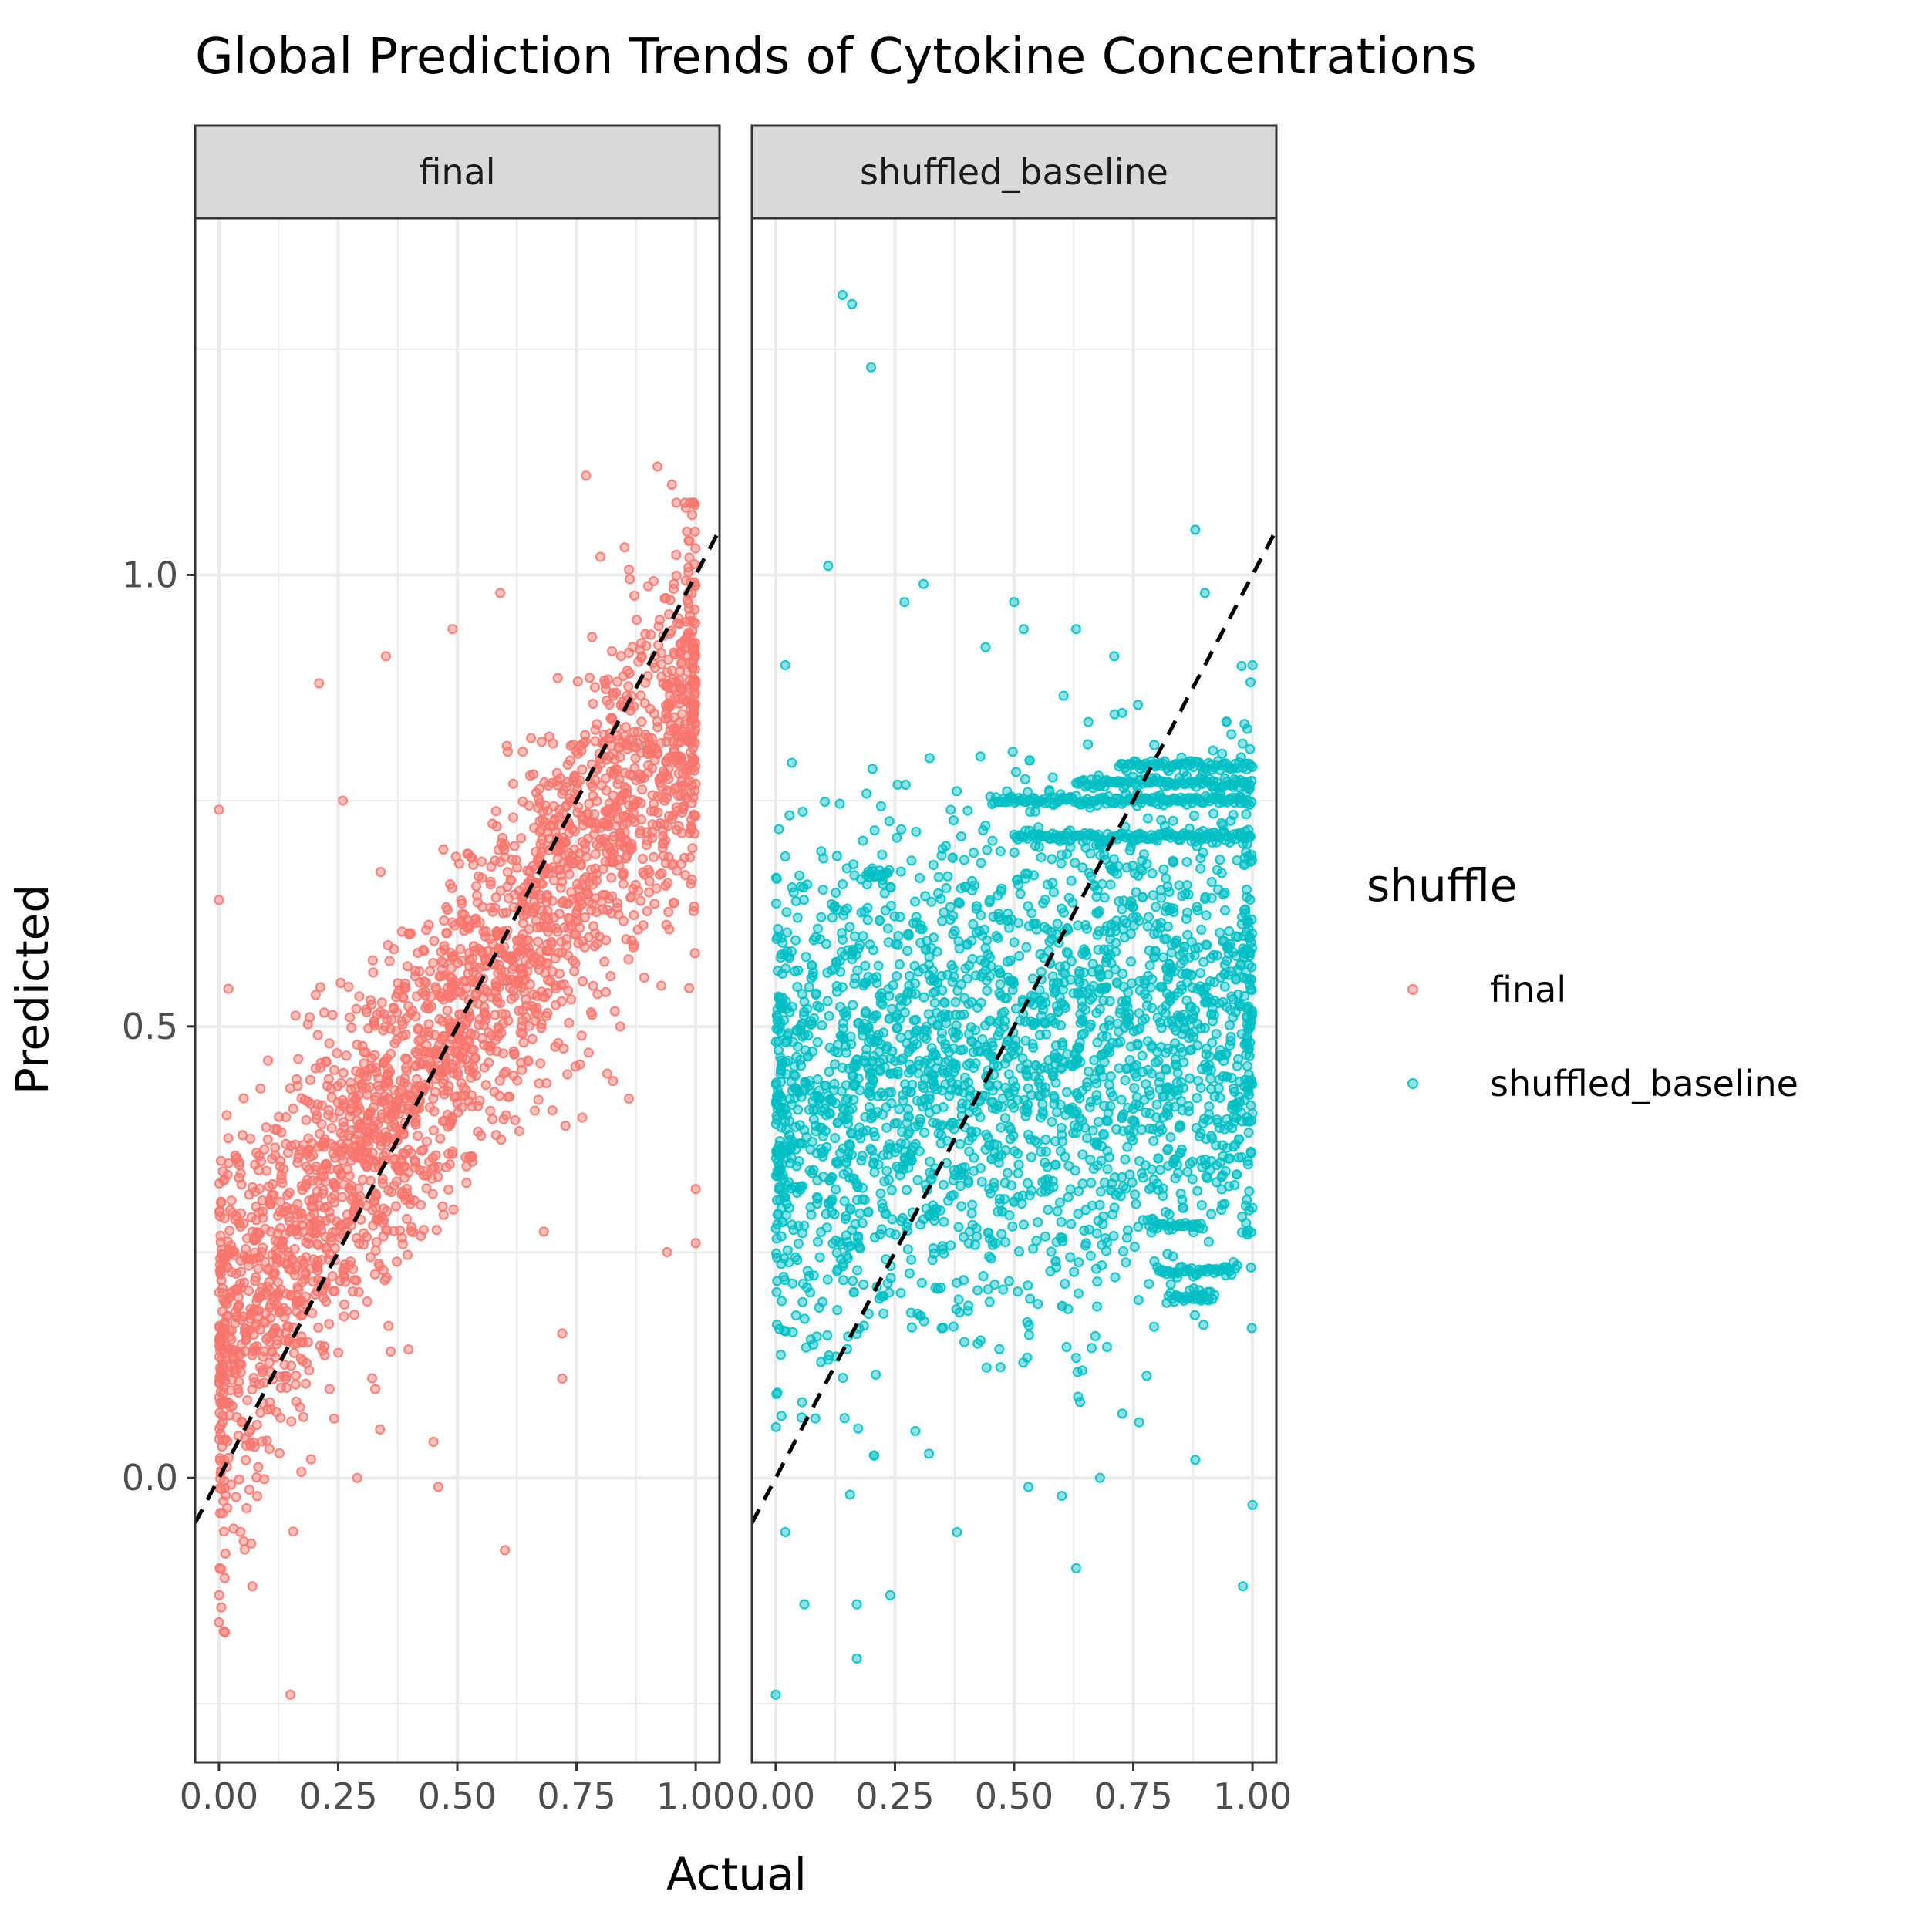 The width and height of the screenshot is (1928, 1932). Describe the element at coordinates (458, 1796) in the screenshot. I see `x-tick-label: 0.50` at that location.